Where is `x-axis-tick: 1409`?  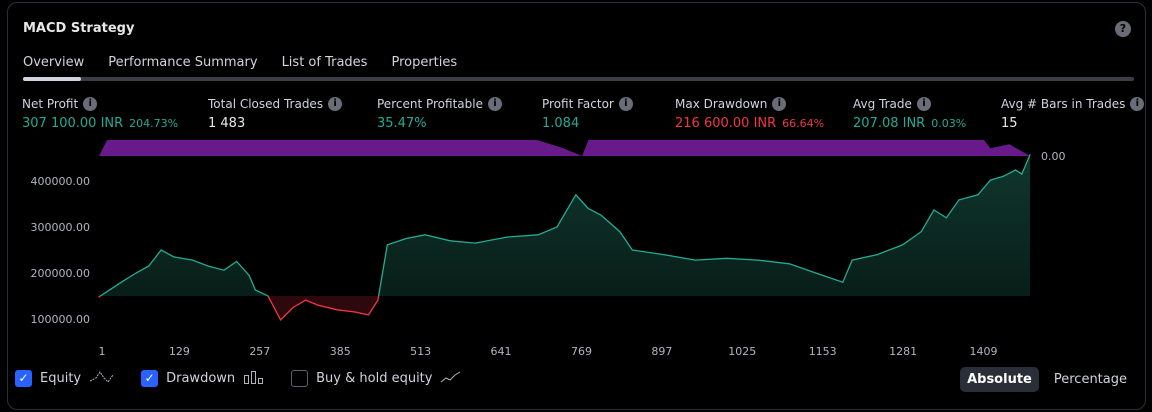 x-axis-tick: 1409 is located at coordinates (984, 351).